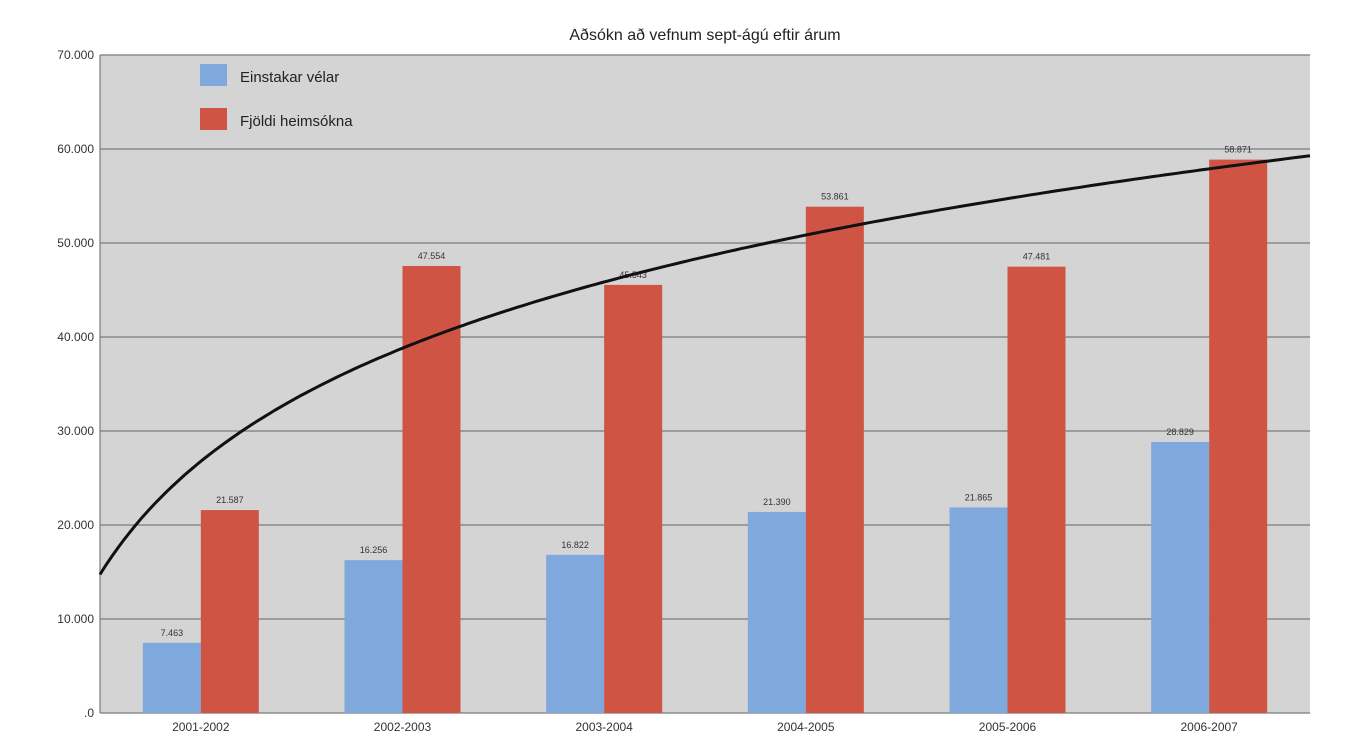 This screenshot has width=1354, height=736. What do you see at coordinates (1238, 150) in the screenshot?
I see `bar-value-label: 58.871` at bounding box center [1238, 150].